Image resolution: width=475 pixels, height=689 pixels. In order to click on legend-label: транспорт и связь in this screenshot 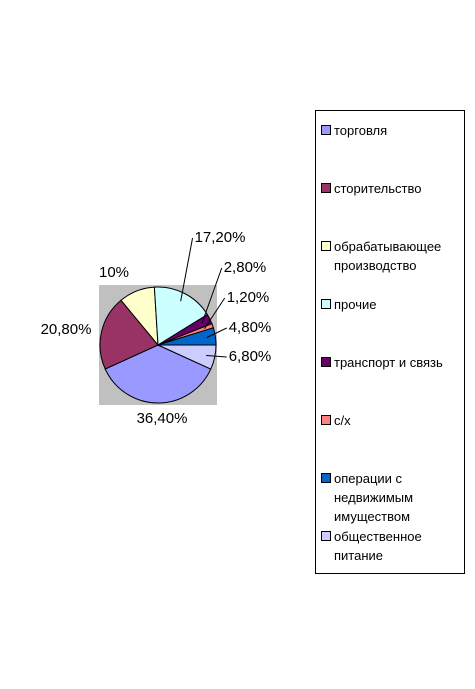, I will do `click(388, 362)`.